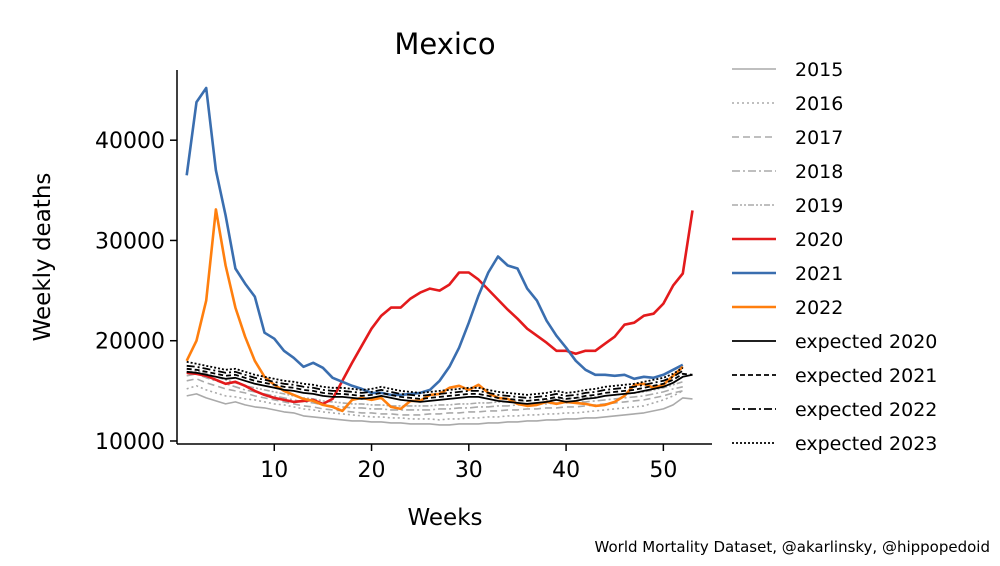  Describe the element at coordinates (819, 274) in the screenshot. I see `legend-label: 2021` at that location.